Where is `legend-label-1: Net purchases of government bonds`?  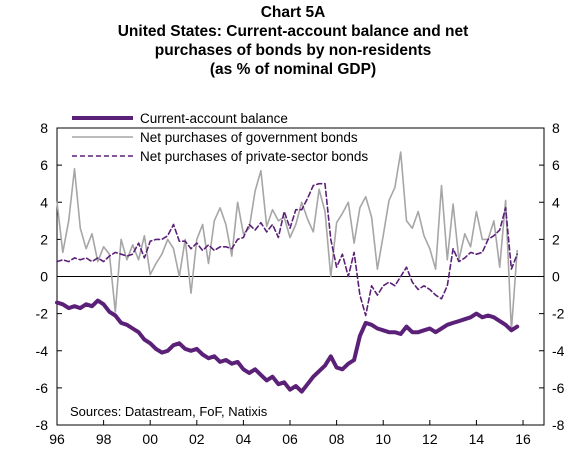 legend-label-1: Net purchases of government bonds is located at coordinates (249, 137).